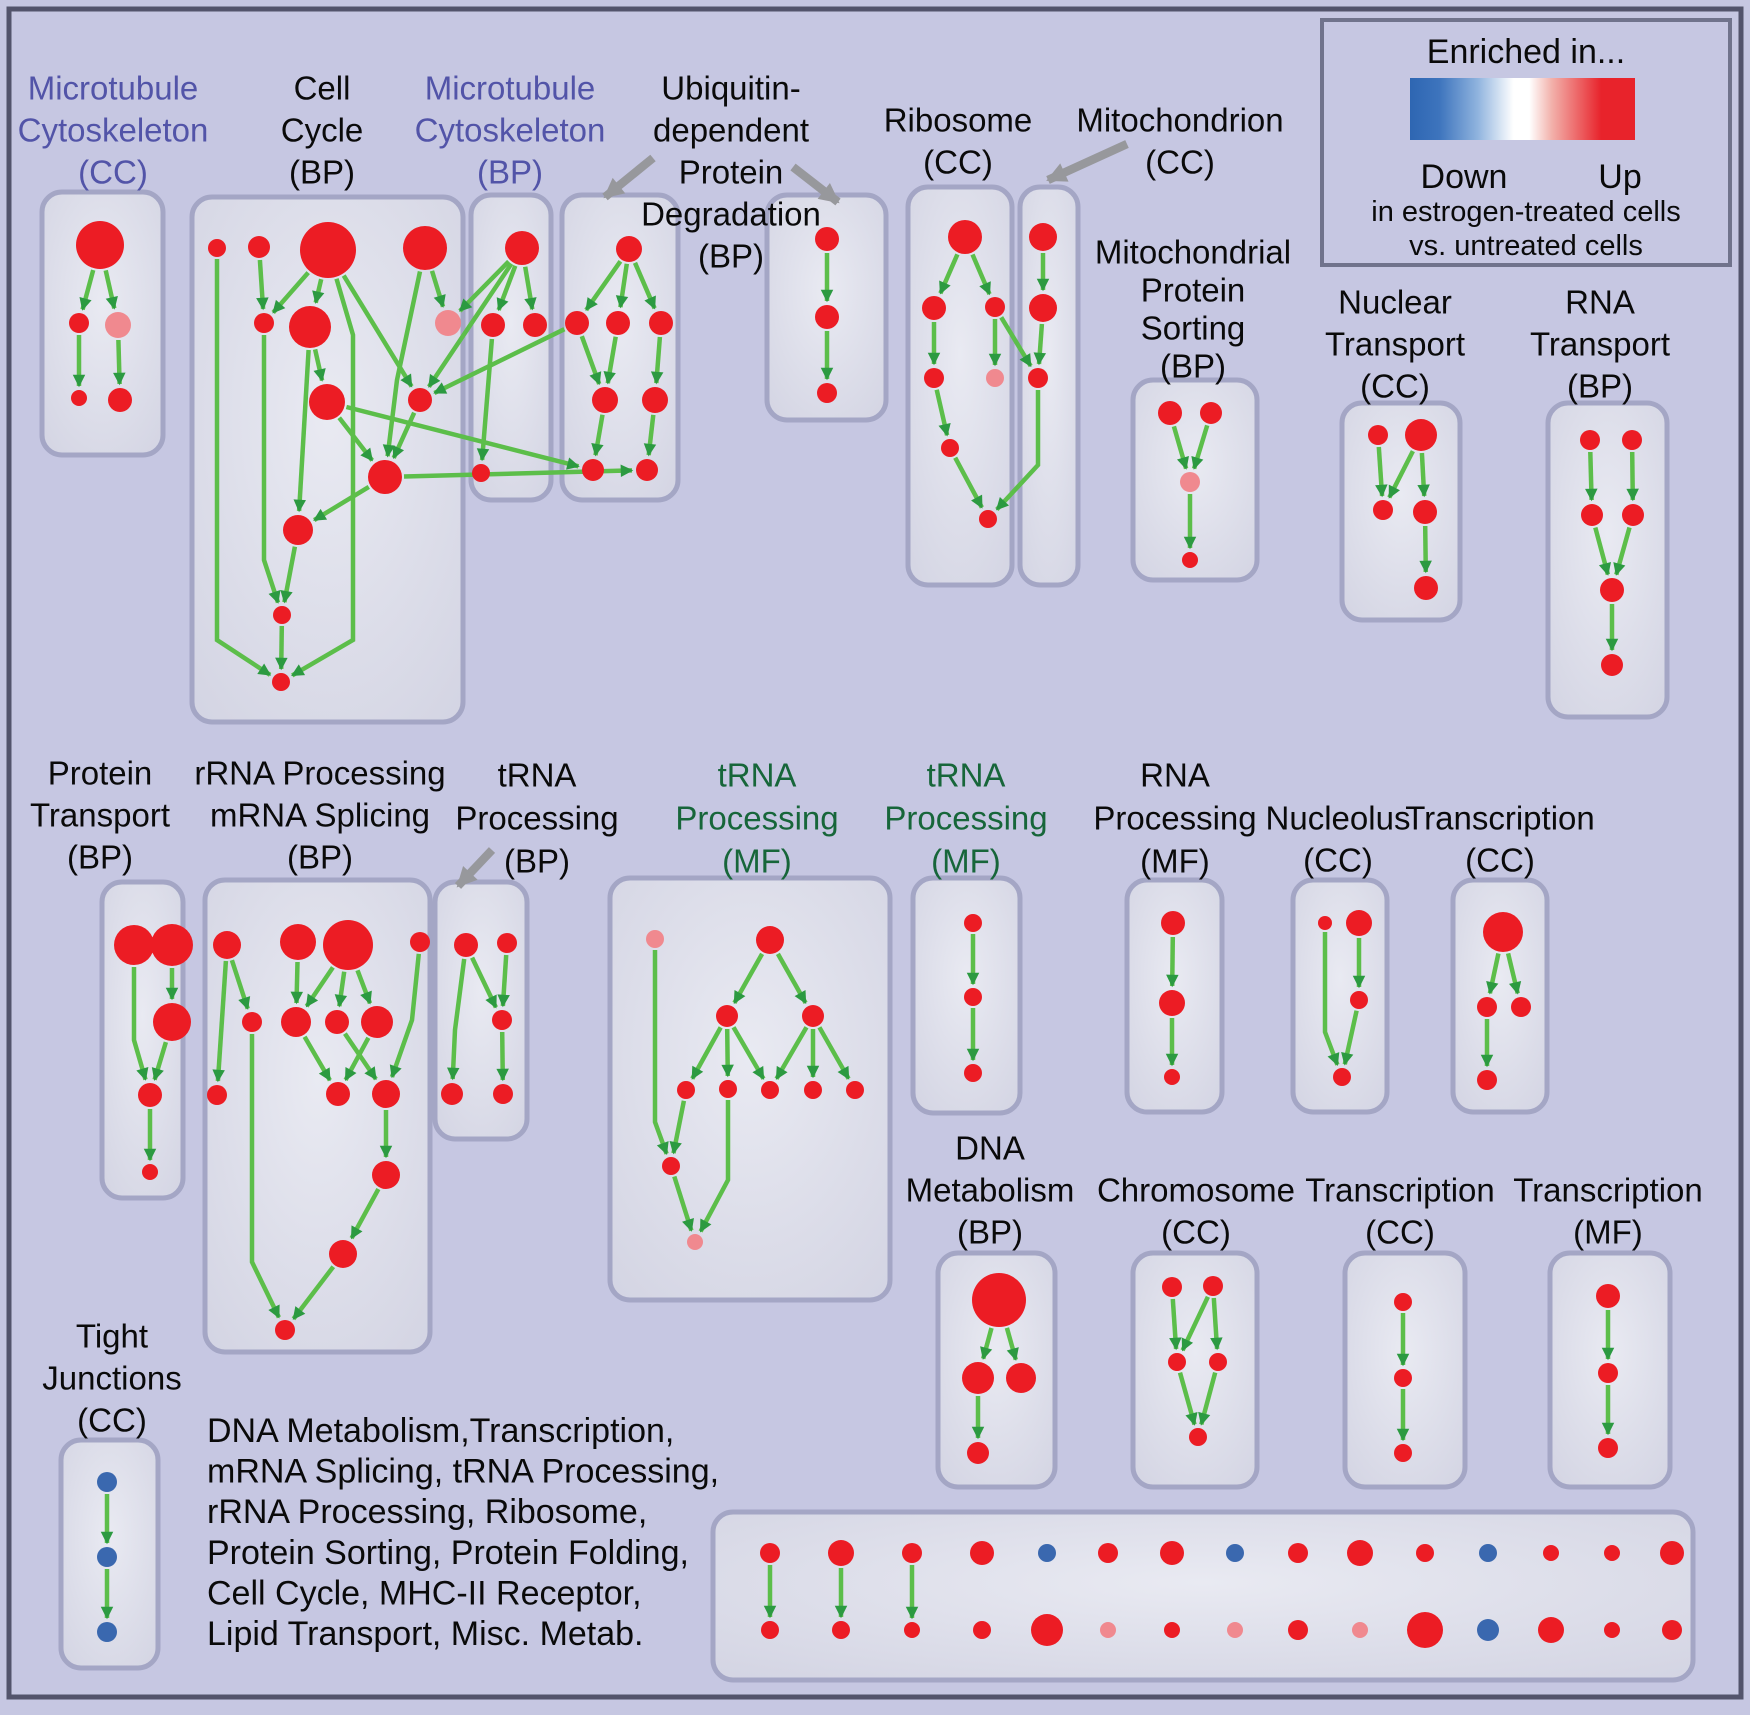  Describe the element at coordinates (510, 130) in the screenshot. I see `cluster-label-microtubule-cytoskeleton-bp: Cytoskeleton` at that location.